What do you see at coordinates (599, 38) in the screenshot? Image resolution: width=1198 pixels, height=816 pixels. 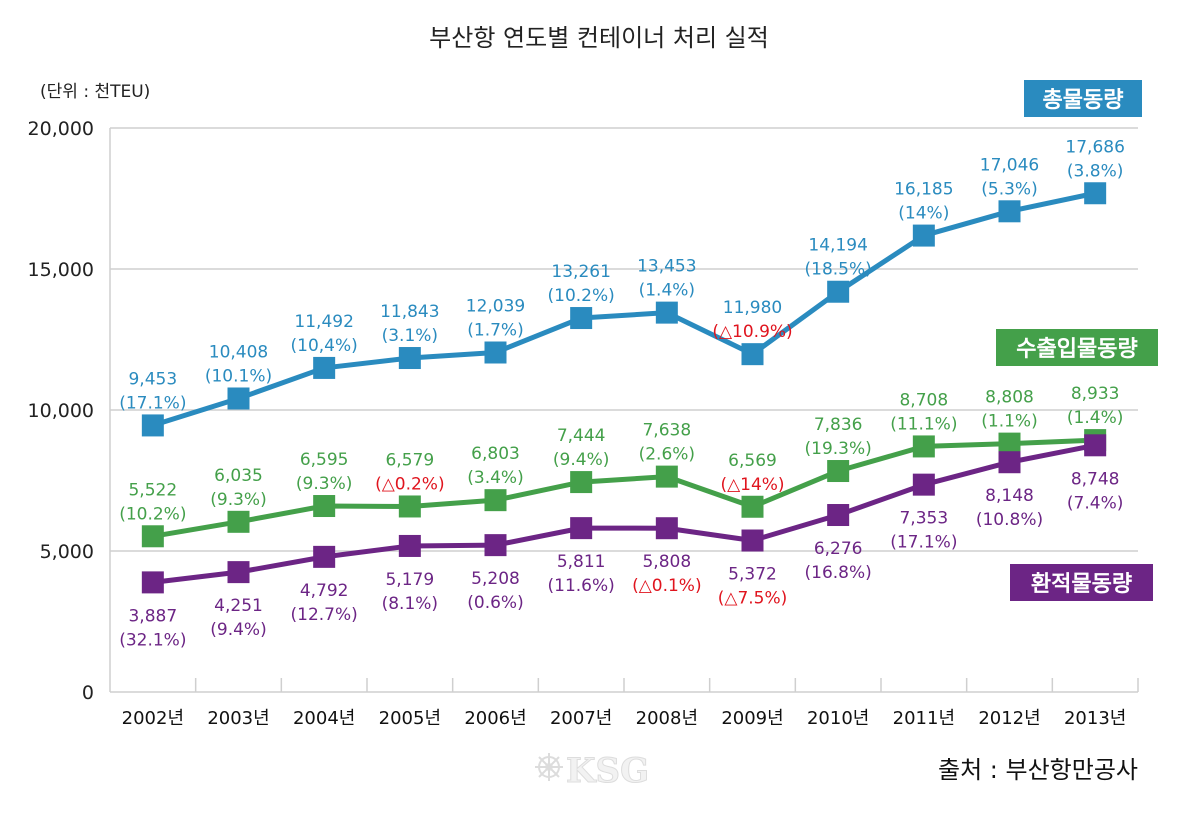 I see `chart-title: 부산항 연도별 컨테이너 처리 실적` at bounding box center [599, 38].